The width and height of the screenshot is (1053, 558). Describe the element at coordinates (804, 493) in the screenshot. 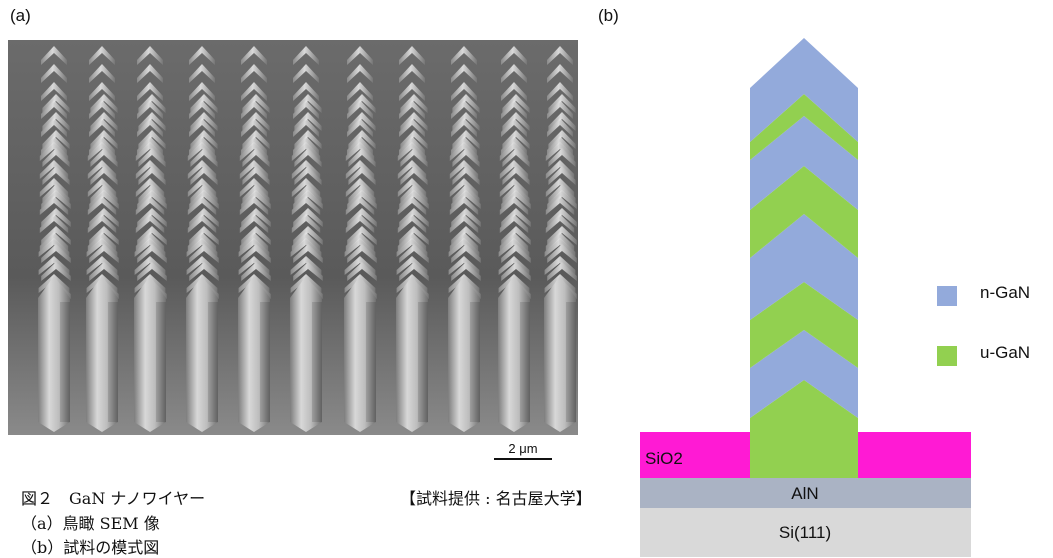

I see `aln-label: AlN` at that location.